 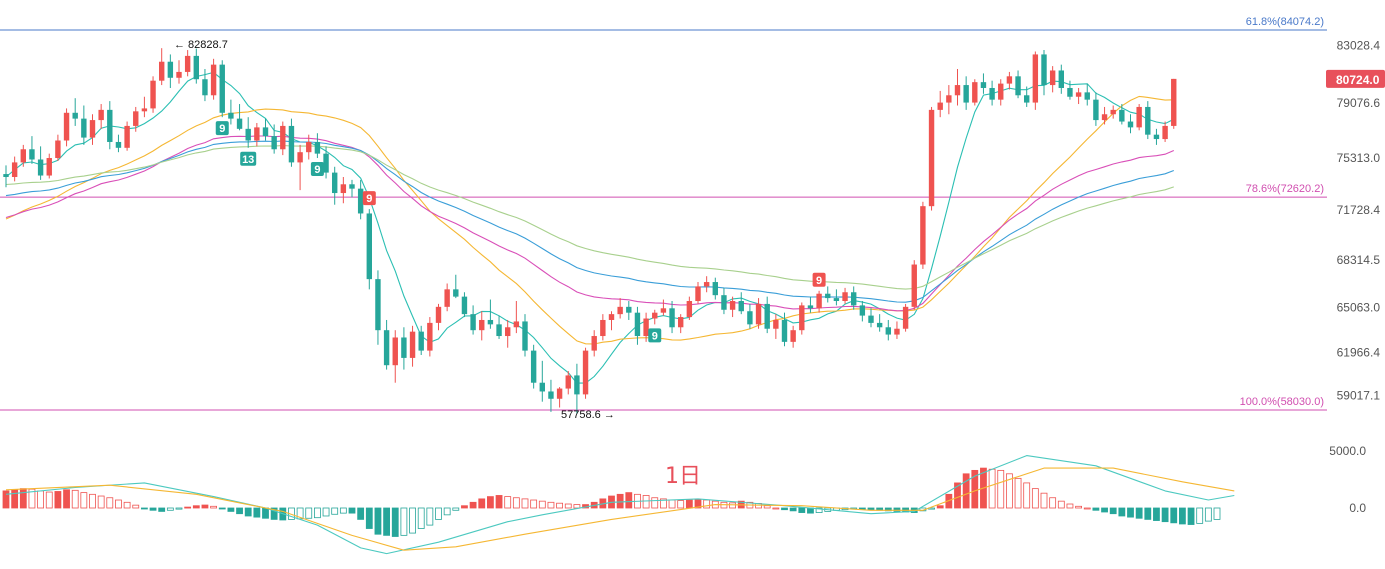 I want to click on fib-label: 78.6%(72620.2), so click(x=1285, y=189).